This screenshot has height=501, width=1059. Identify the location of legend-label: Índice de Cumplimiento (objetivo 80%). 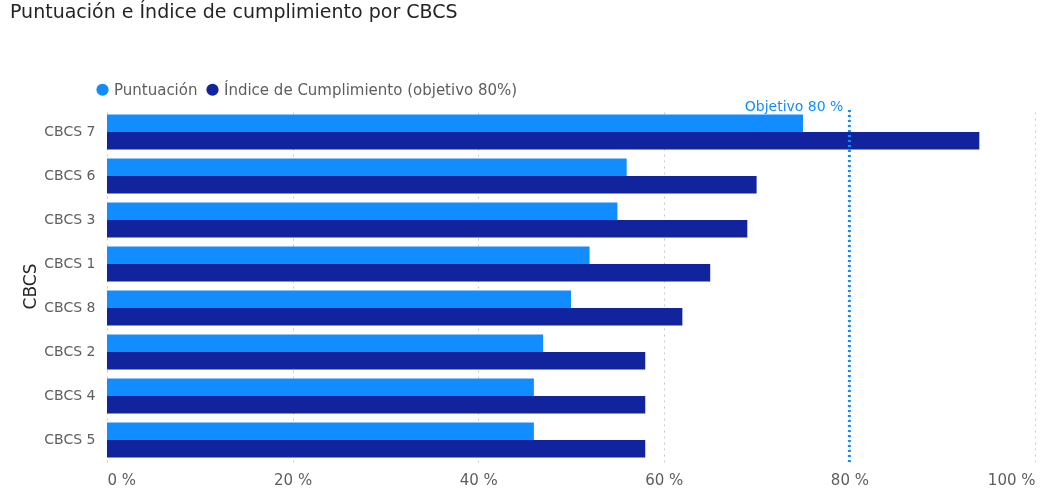
(371, 89).